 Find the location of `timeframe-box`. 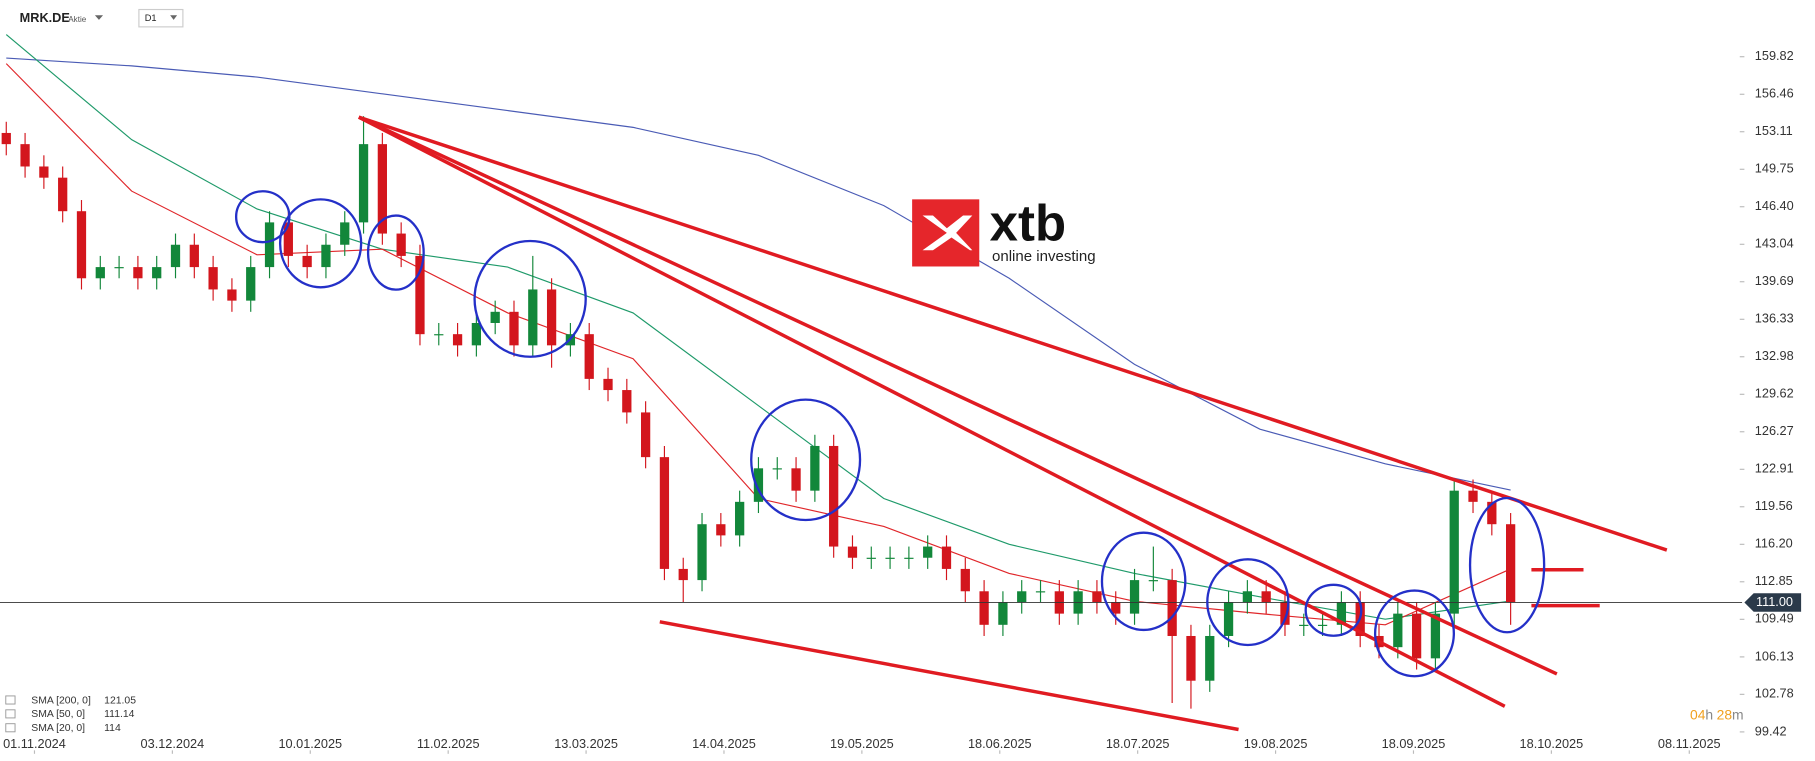

timeframe-box is located at coordinates (161, 18).